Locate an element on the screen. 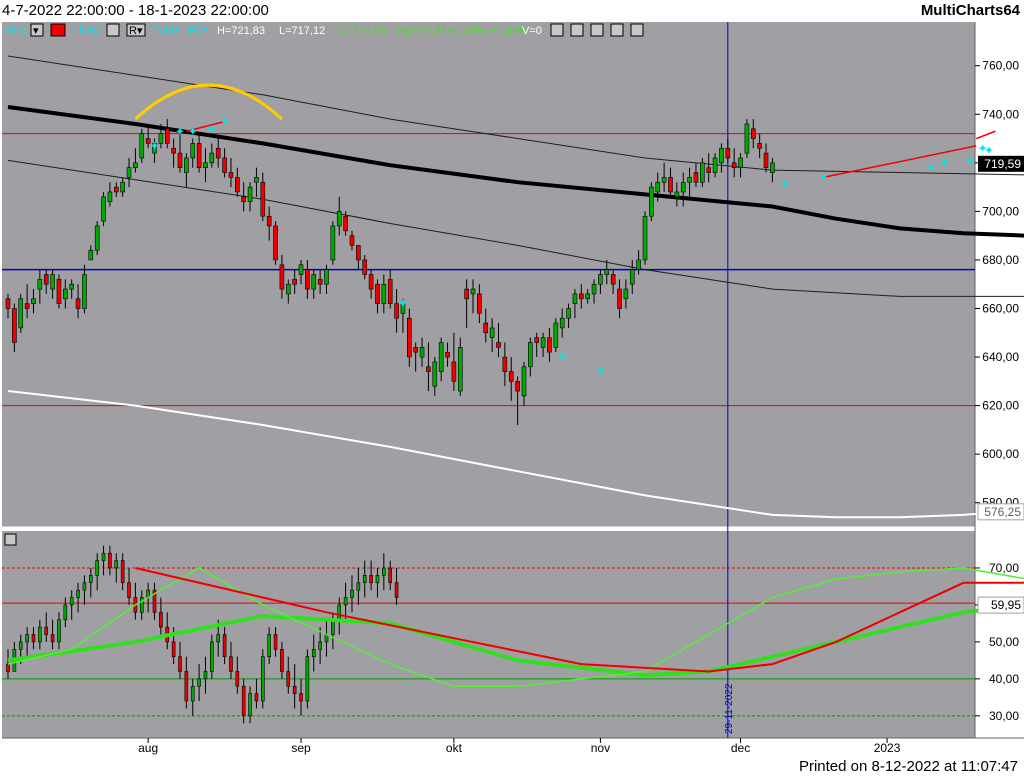  legend-pct-b: +0,34% is located at coordinates (509, 31).